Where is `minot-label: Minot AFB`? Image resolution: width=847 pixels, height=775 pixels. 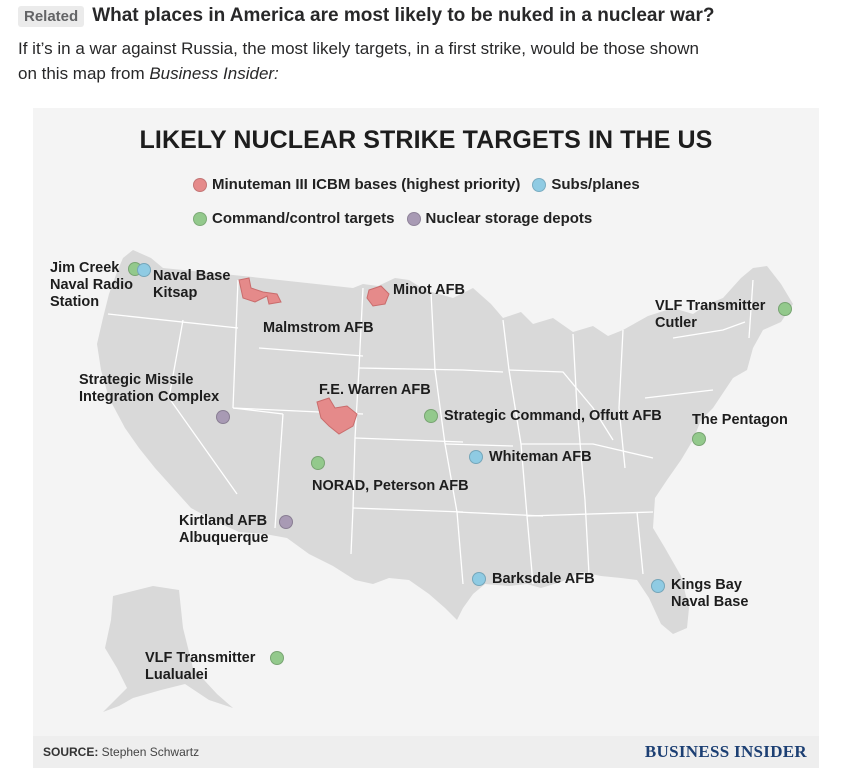 minot-label: Minot AFB is located at coordinates (429, 290).